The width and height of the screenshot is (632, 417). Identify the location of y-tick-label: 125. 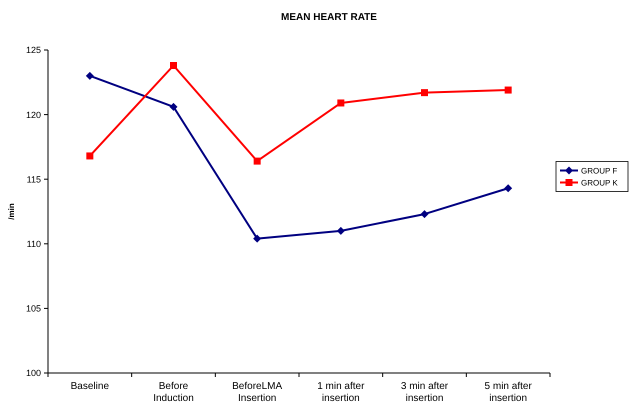
(33, 50).